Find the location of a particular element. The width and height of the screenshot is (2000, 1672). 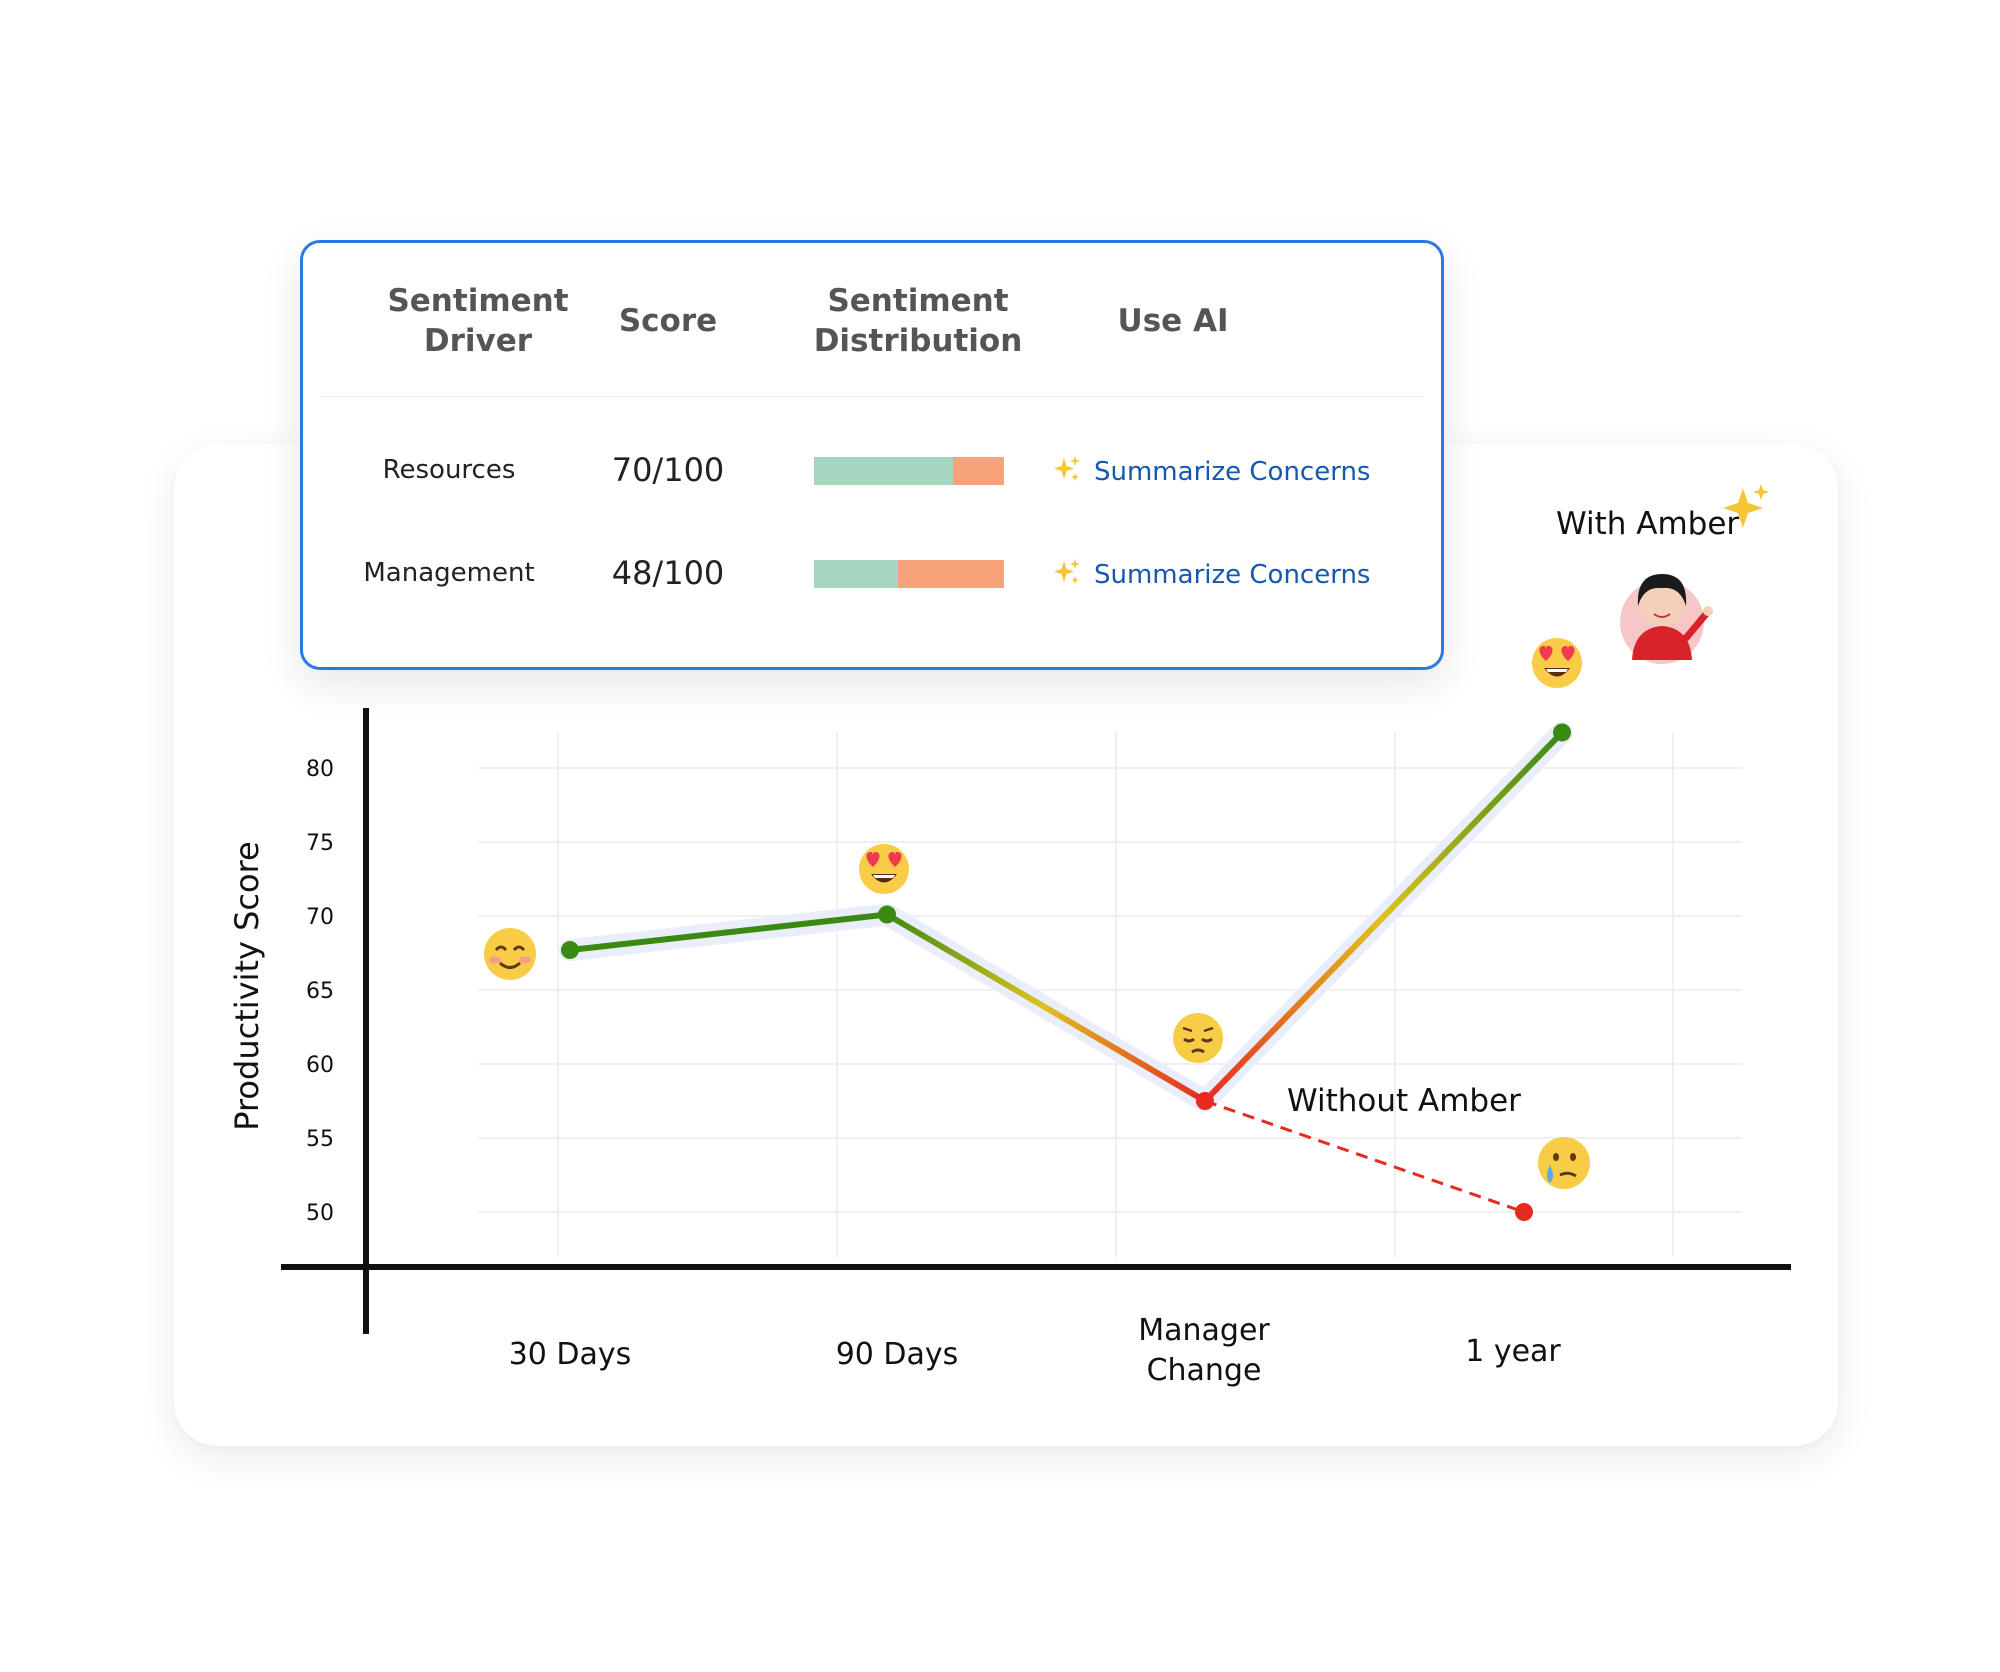

y-axis-title: Productivity Score is located at coordinates (247, 986).